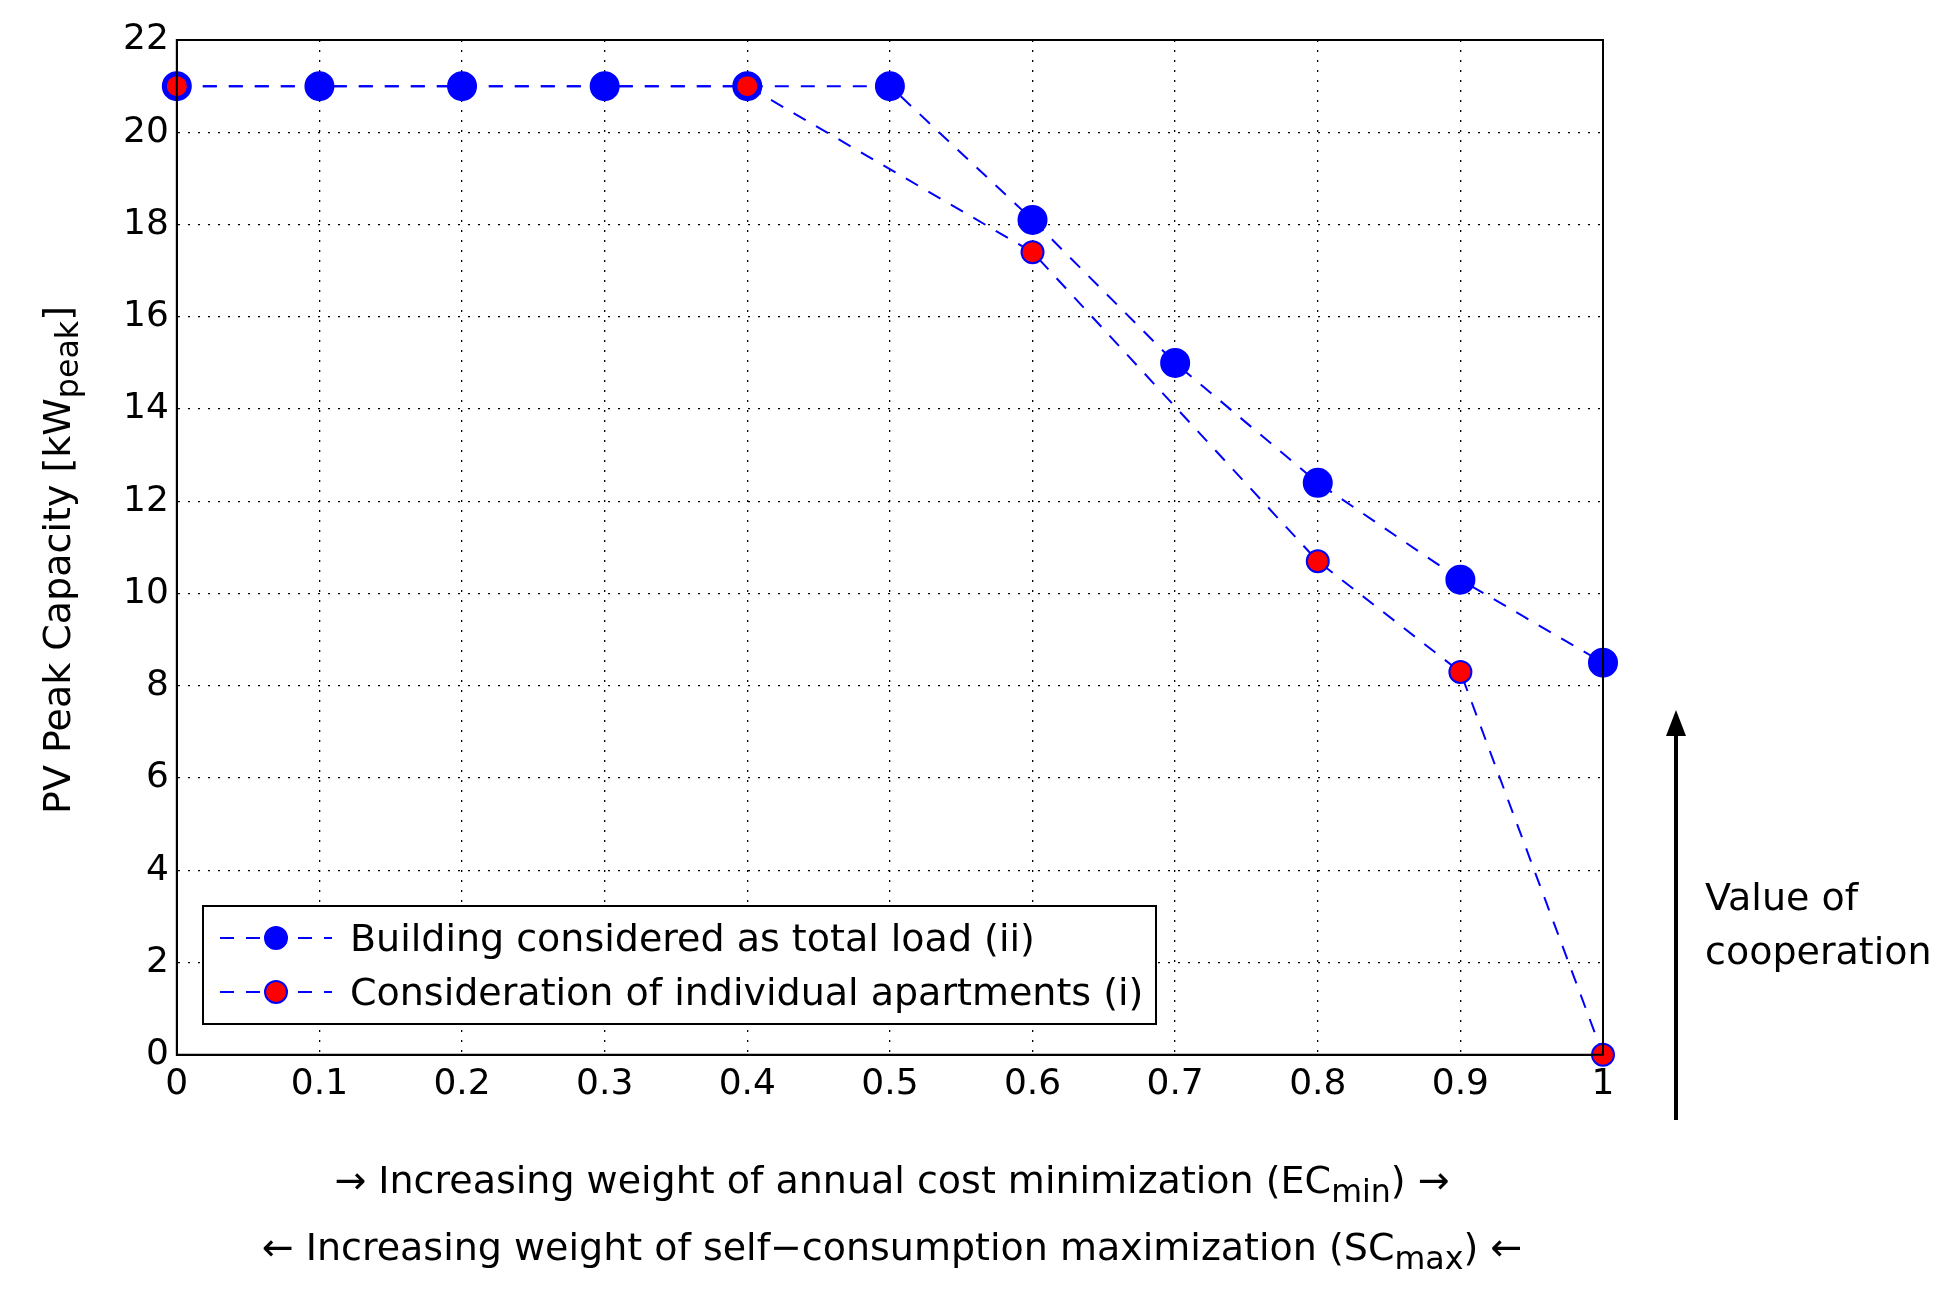  Describe the element at coordinates (1460, 1081) in the screenshot. I see `x-tick-label: 0.9` at that location.